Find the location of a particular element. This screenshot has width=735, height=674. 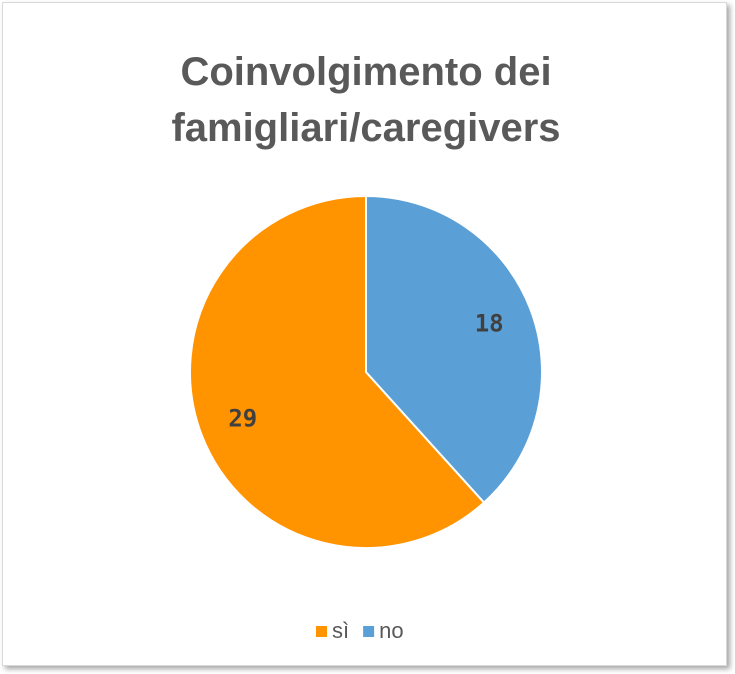

data-label: 18 is located at coordinates (489, 324).